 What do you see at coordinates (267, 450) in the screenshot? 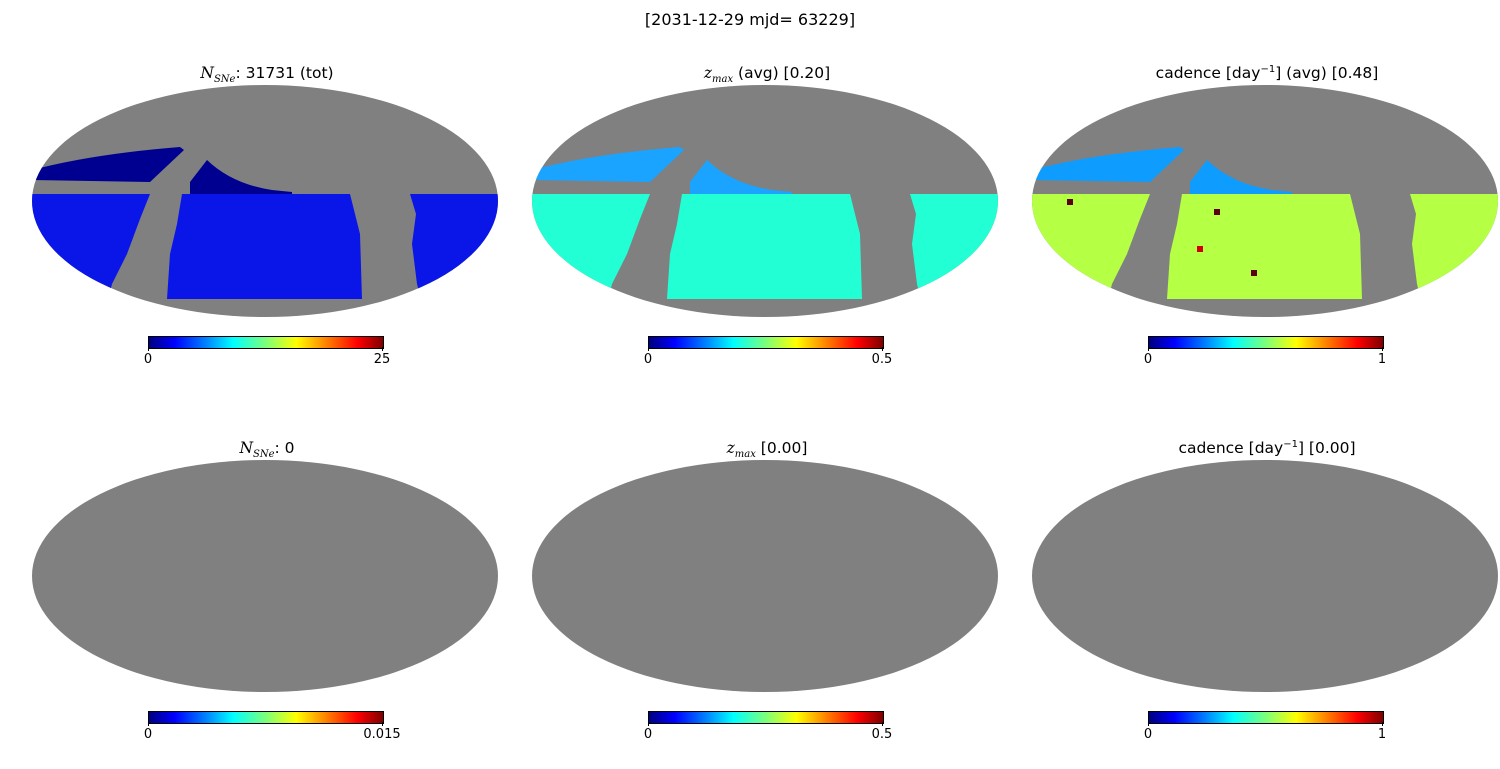
I see `panel-title: NSNe: 0` at bounding box center [267, 450].